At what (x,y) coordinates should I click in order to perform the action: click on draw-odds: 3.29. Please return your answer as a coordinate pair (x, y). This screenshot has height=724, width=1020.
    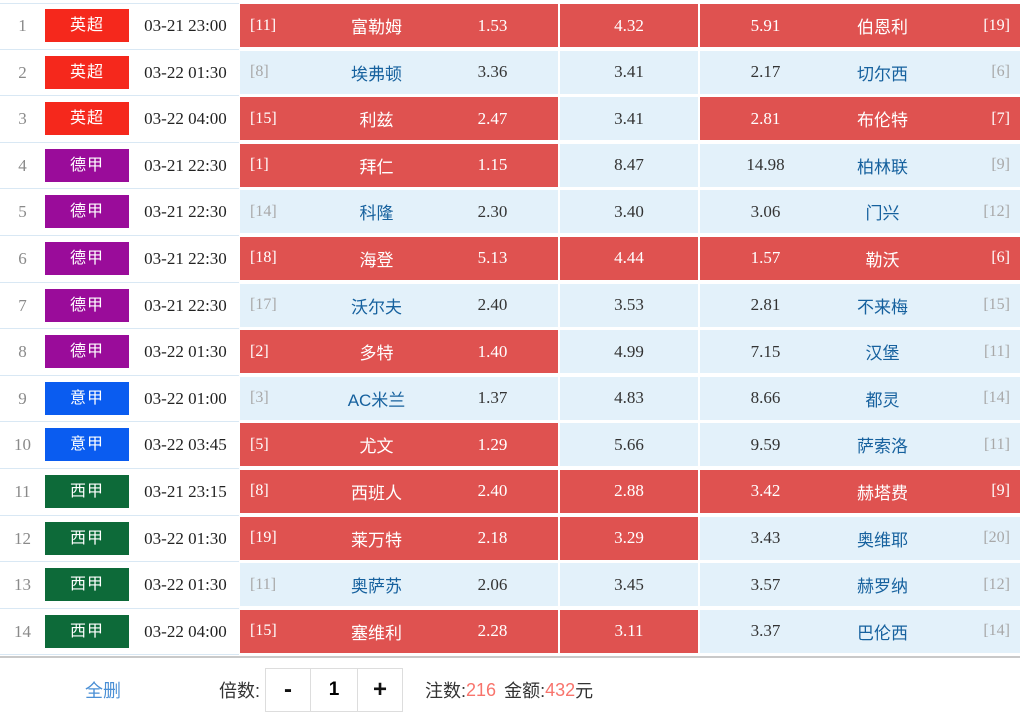
    Looking at the image, I should click on (629, 538).